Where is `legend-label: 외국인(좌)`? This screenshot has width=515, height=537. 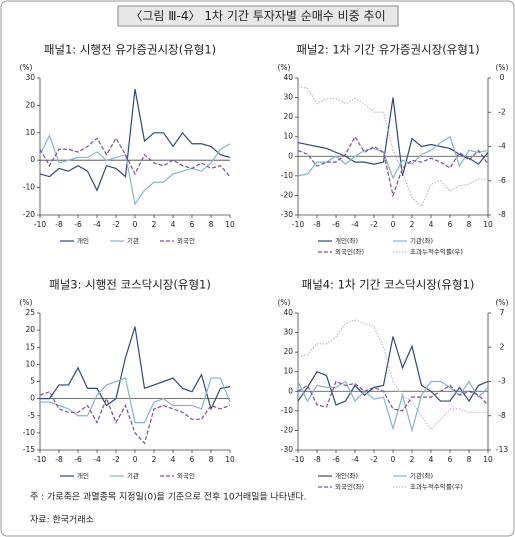 legend-label: 외국인(좌) is located at coordinates (349, 486).